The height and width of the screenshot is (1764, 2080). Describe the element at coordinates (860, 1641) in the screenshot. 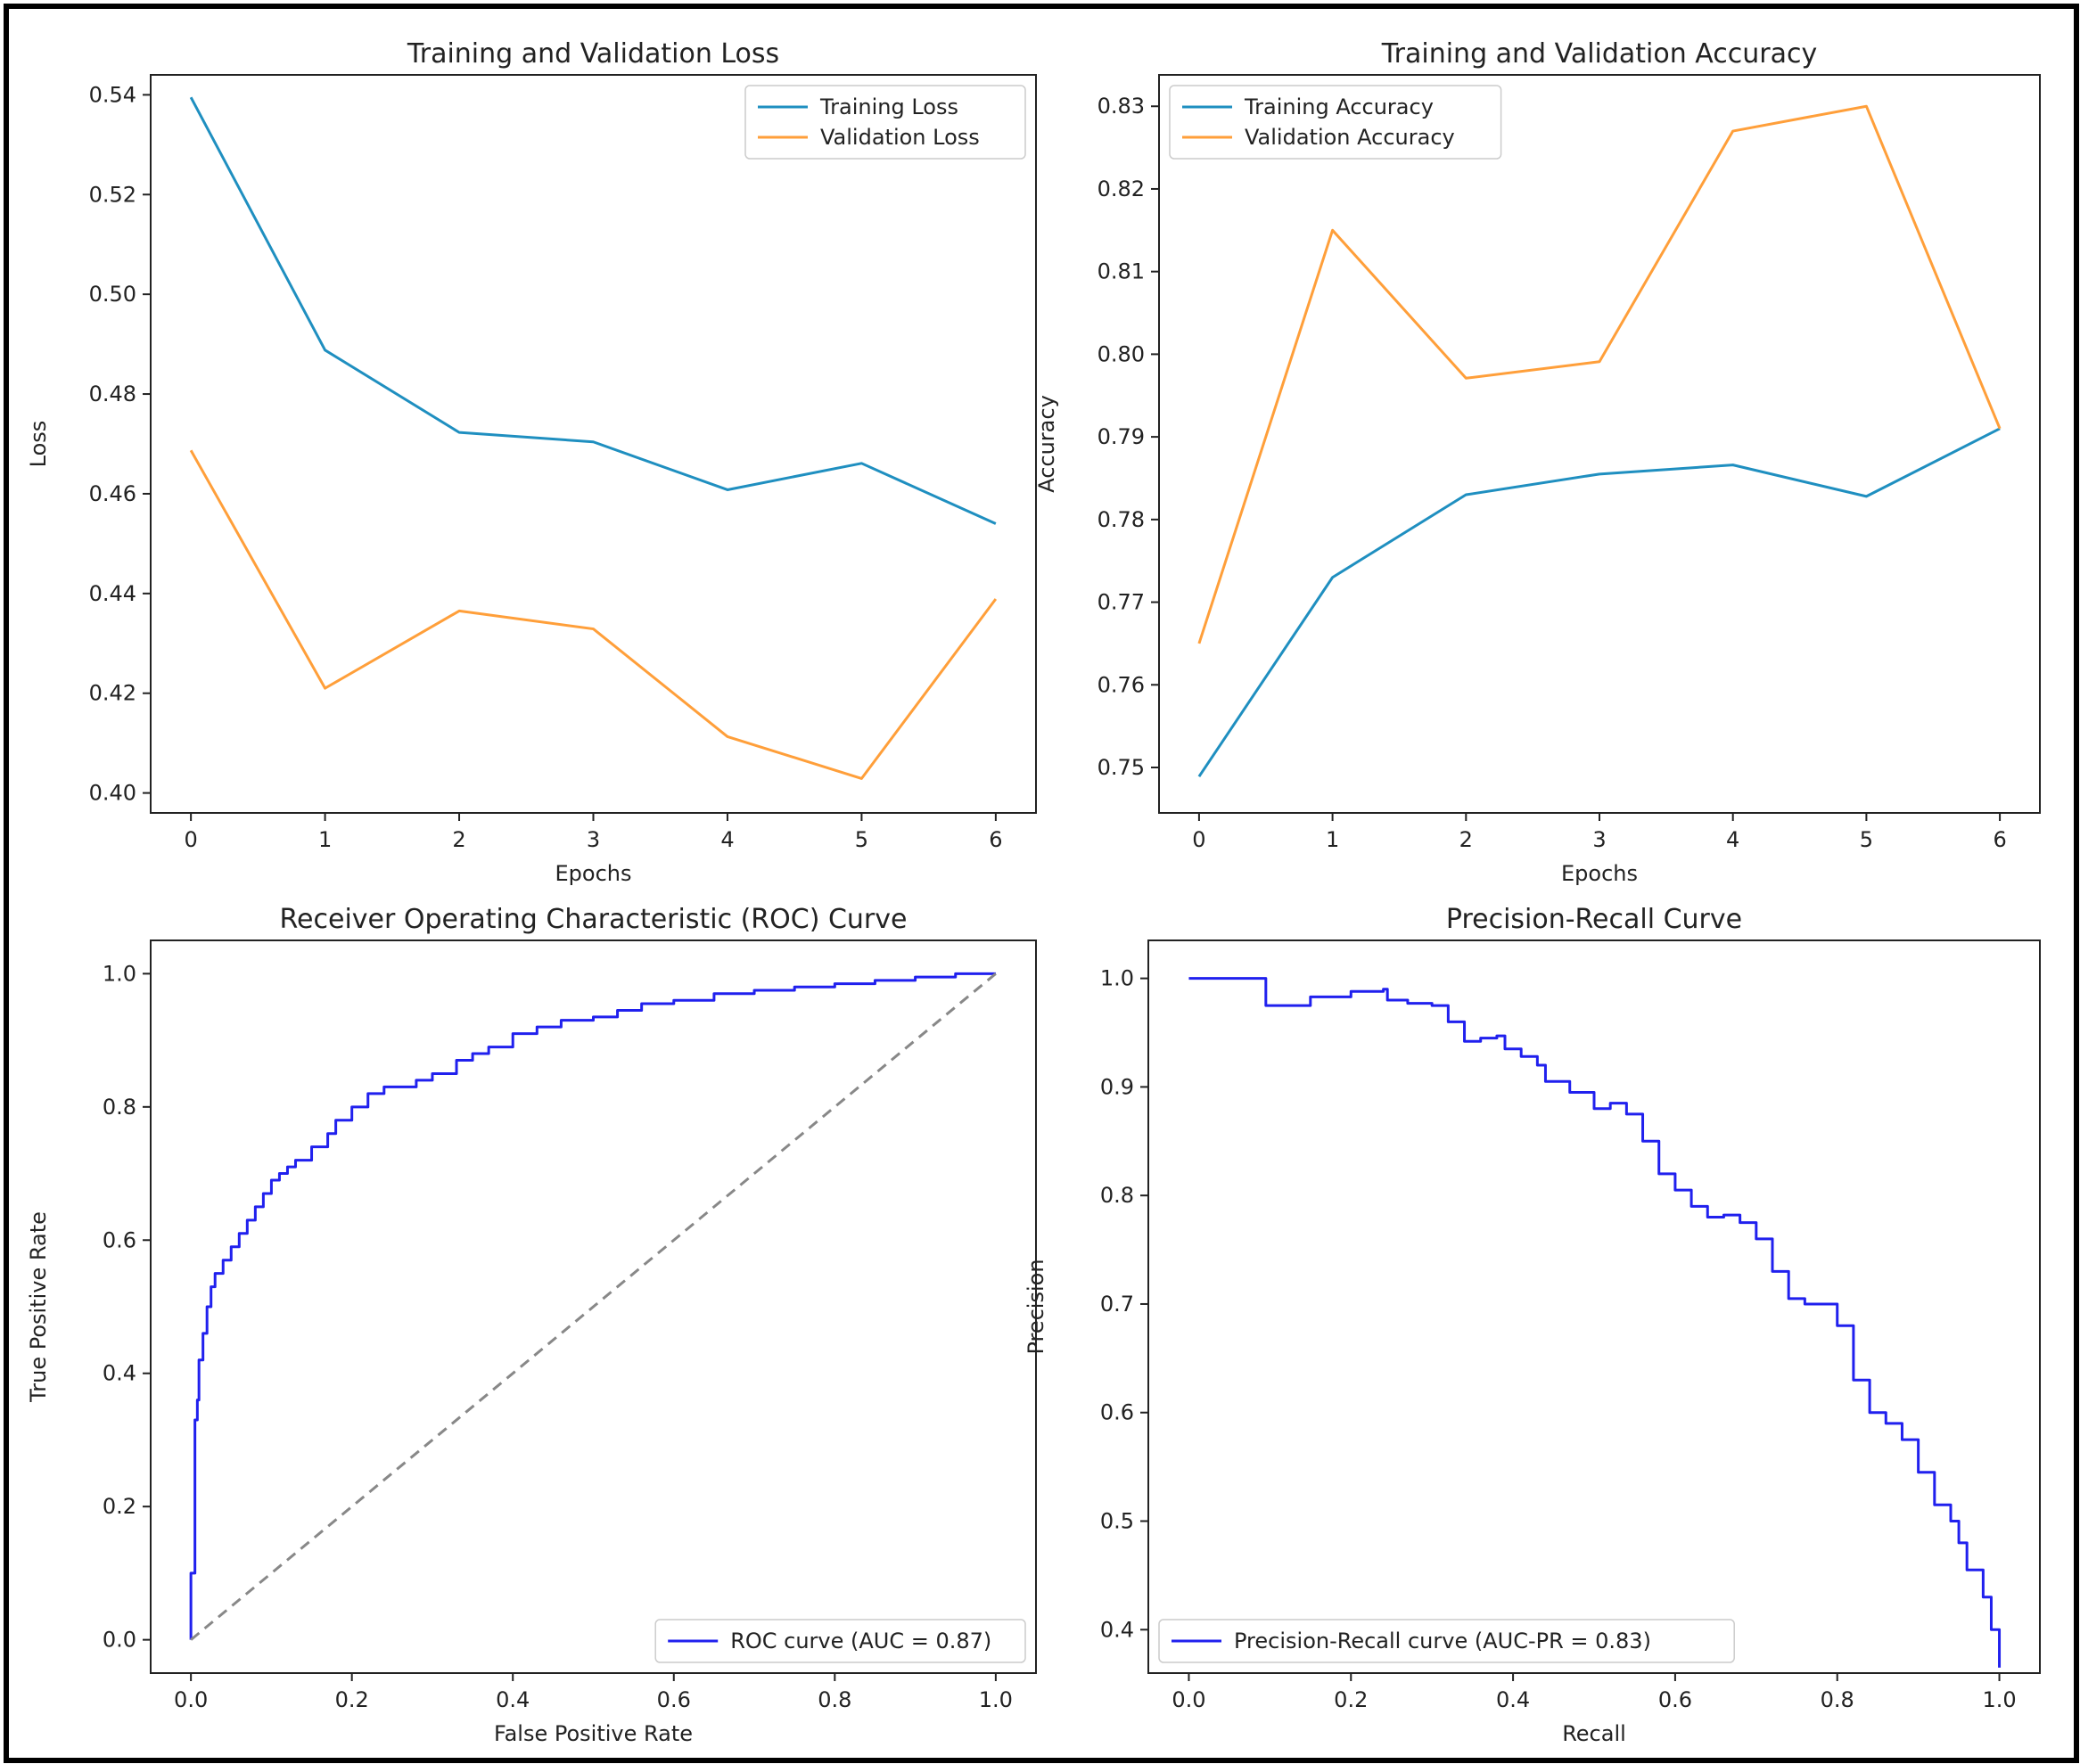

I see `legend-label: ROC curve (AUC = 0.87)` at that location.